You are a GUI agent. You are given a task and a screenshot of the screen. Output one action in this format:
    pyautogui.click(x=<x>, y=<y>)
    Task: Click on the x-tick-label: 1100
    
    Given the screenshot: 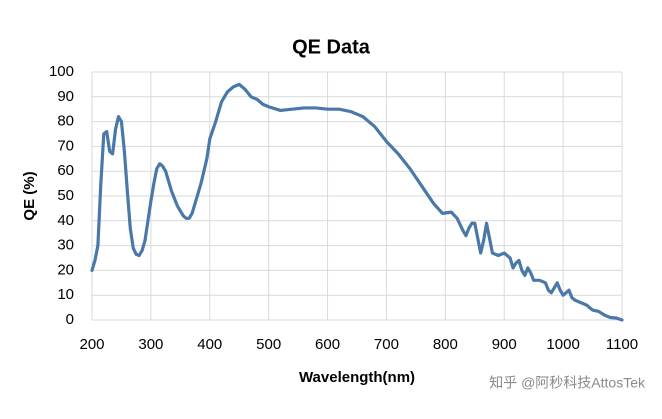 What is the action you would take?
    pyautogui.click(x=622, y=344)
    